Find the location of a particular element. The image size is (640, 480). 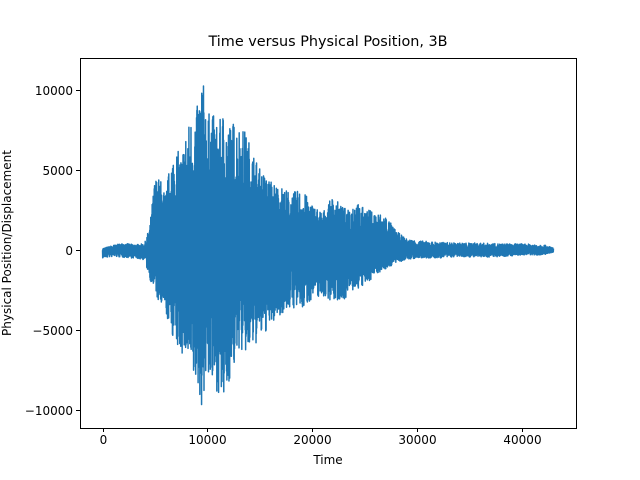

y-tick-label: 10000 is located at coordinates (53, 90).